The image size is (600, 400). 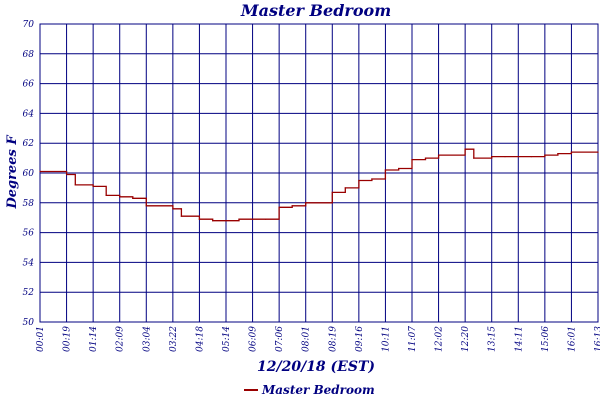 I want to click on y-tick-label: 66, so click(x=29, y=85).